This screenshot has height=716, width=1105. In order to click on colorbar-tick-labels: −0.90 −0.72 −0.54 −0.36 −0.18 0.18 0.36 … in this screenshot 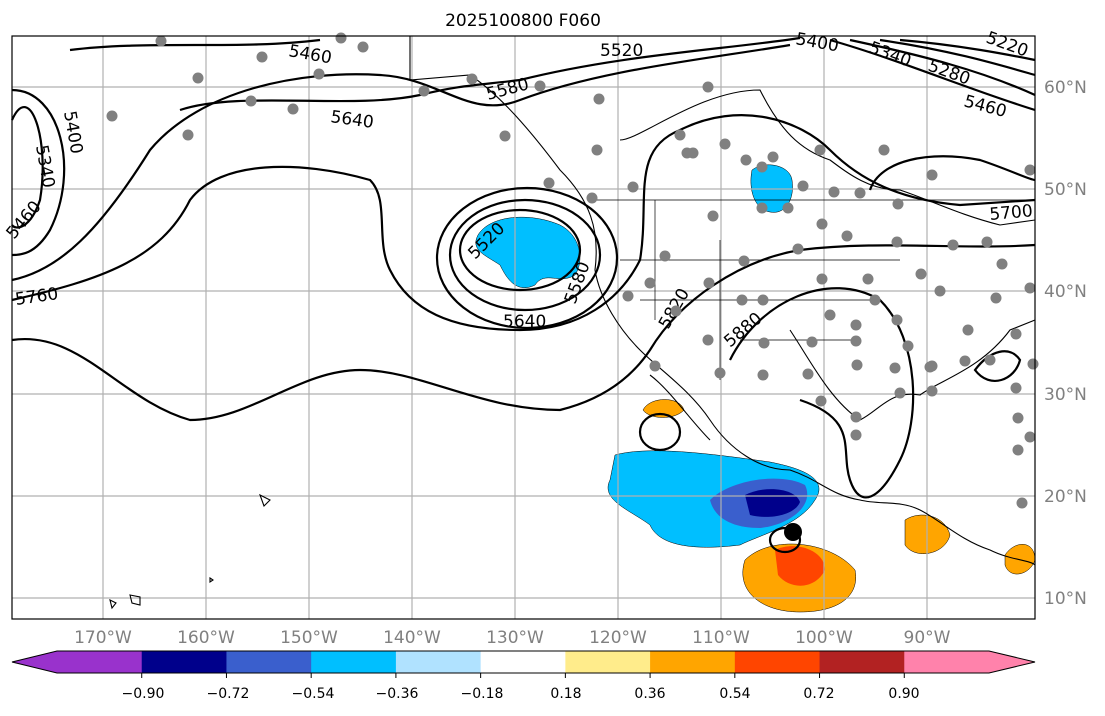, I will do `click(521, 694)`.